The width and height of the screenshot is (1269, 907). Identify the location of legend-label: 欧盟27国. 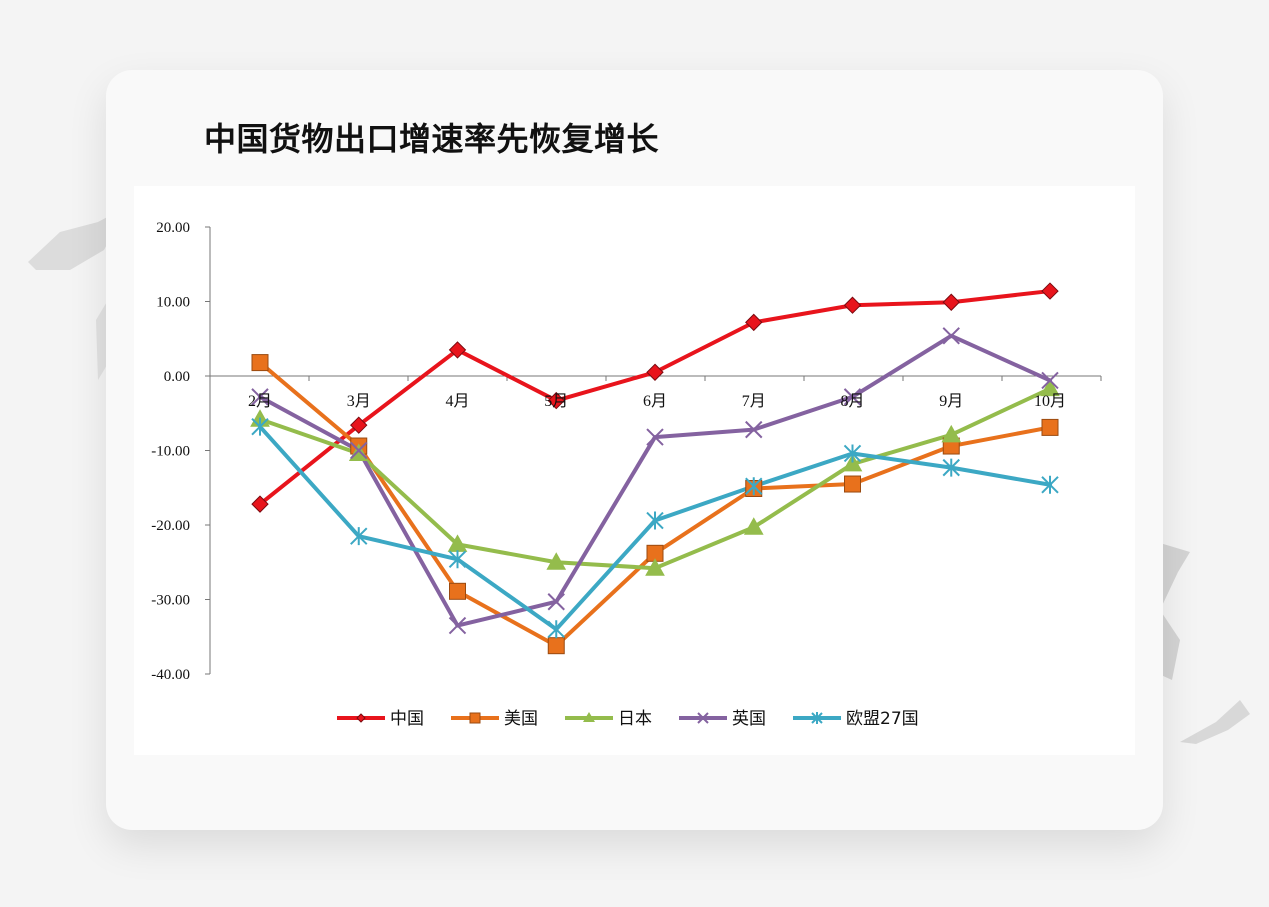
(882, 719).